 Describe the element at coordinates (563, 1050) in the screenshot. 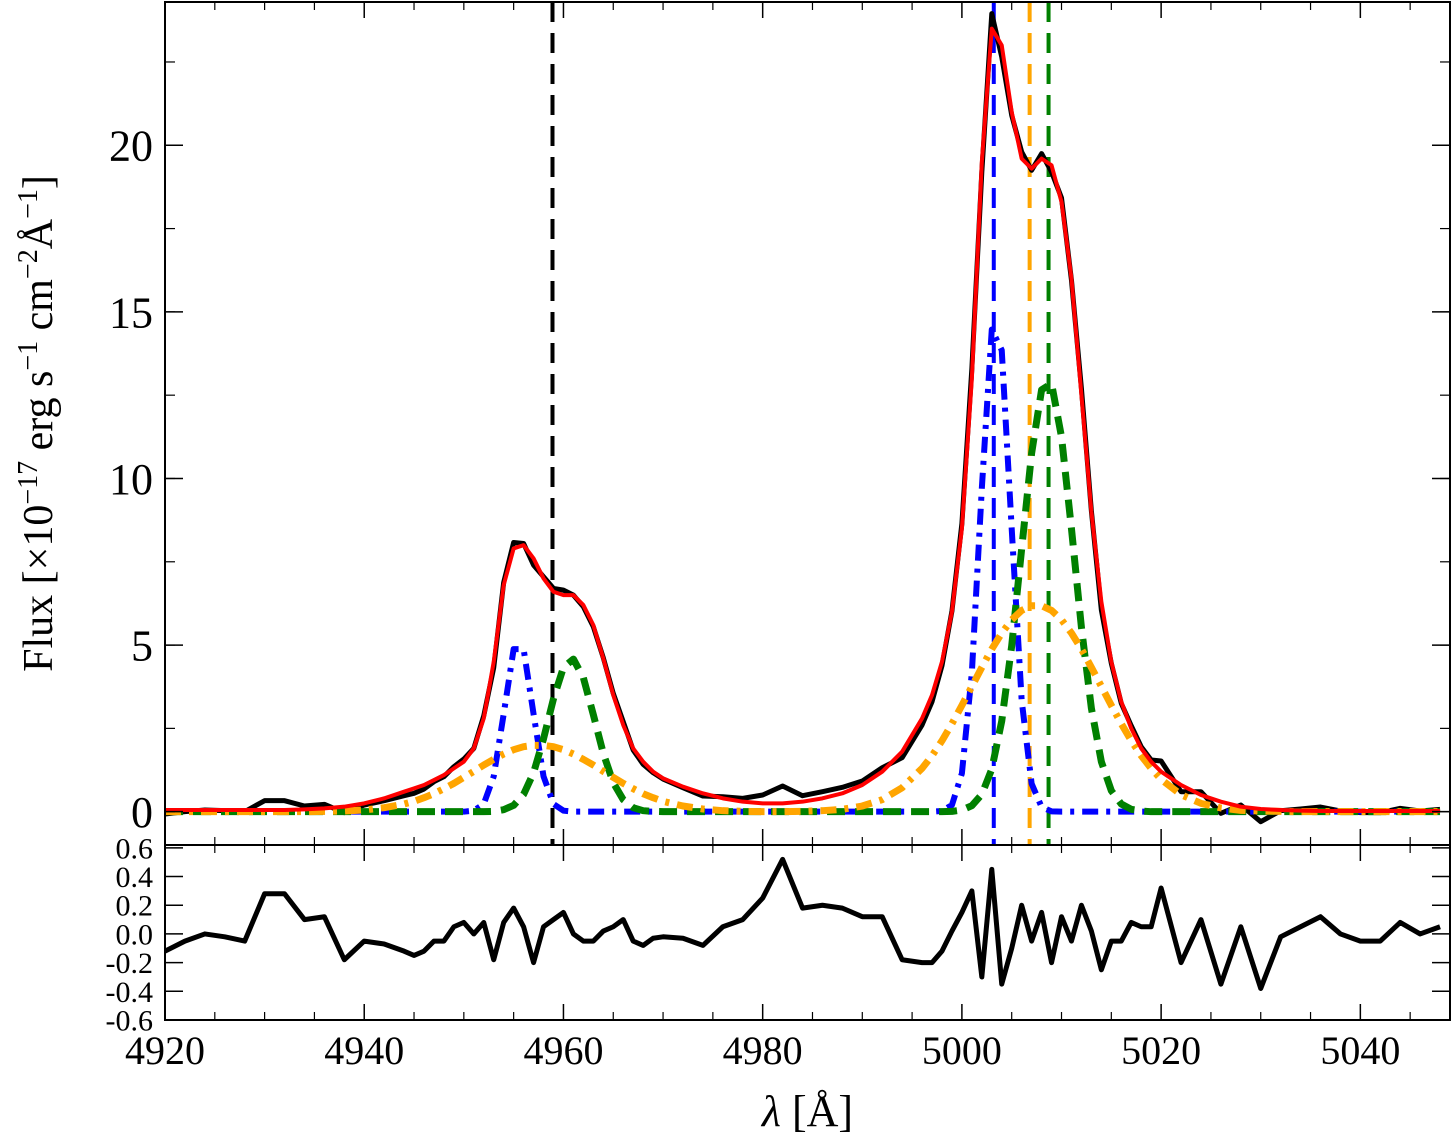

I see `x-tick-label: 4960` at that location.